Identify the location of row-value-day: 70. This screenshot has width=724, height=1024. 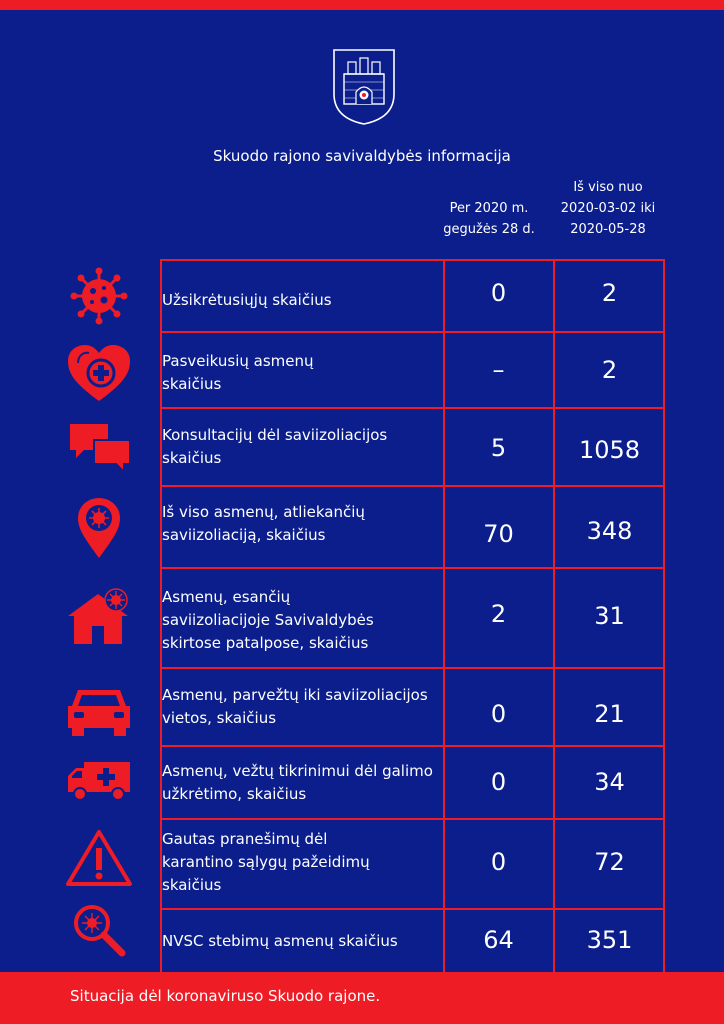
(498, 534).